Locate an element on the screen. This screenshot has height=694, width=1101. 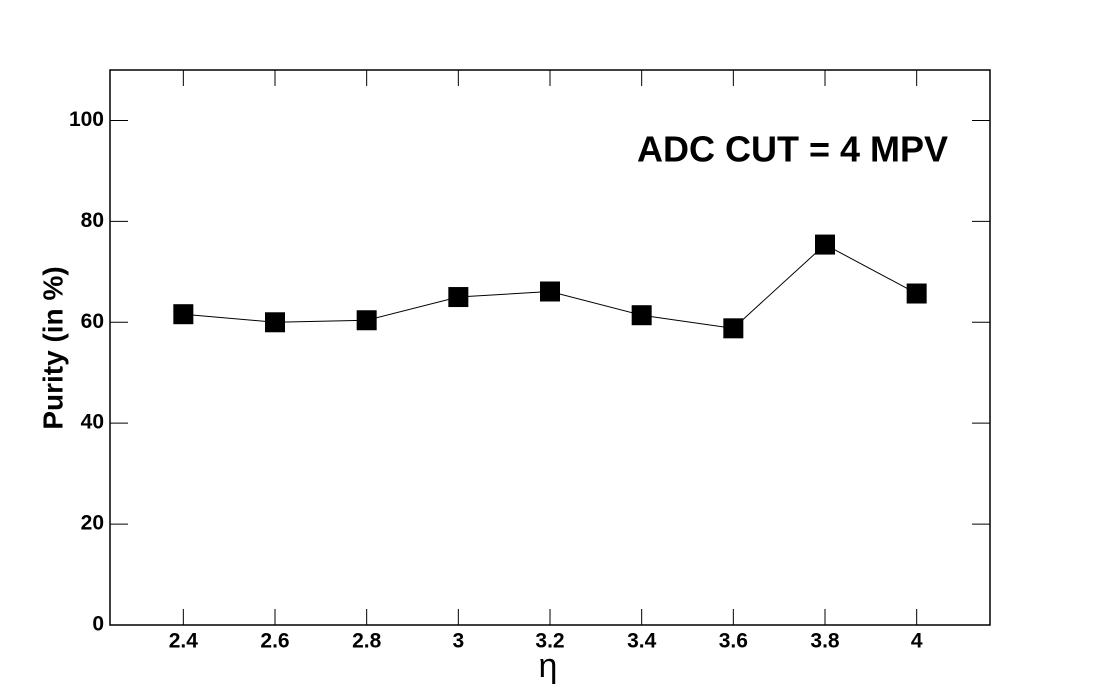
x-axis-label: η is located at coordinates (548, 666).